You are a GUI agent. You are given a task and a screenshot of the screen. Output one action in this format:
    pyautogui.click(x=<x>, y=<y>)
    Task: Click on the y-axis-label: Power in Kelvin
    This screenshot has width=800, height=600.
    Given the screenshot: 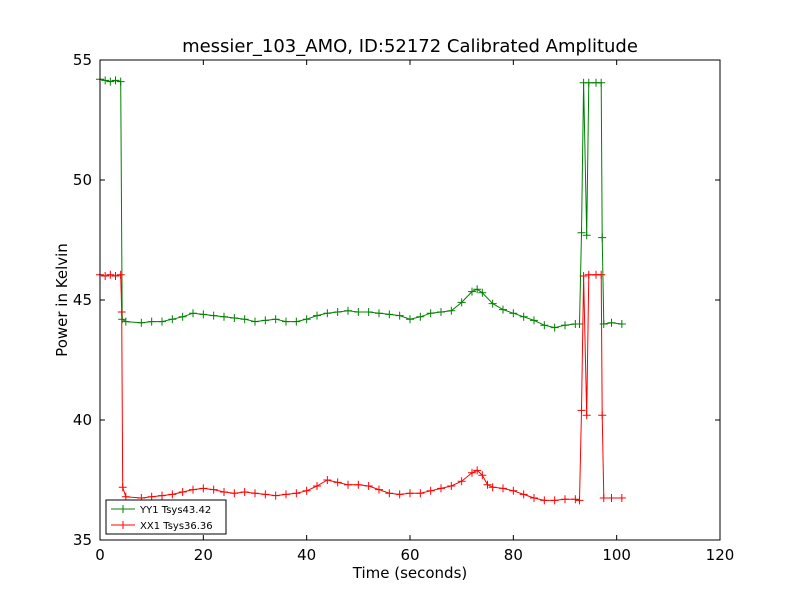 What is the action you would take?
    pyautogui.click(x=62, y=300)
    